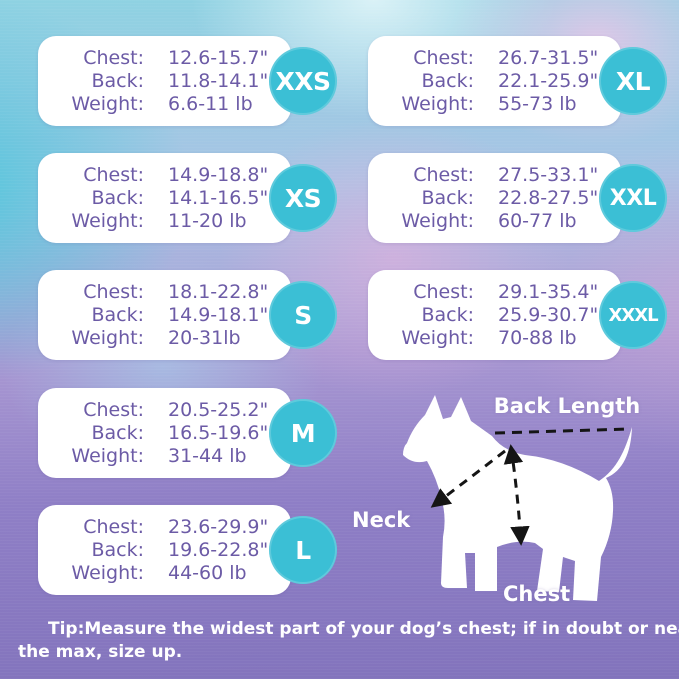  Describe the element at coordinates (218, 174) in the screenshot. I see `chest-value: 14.9-18.8"` at that location.